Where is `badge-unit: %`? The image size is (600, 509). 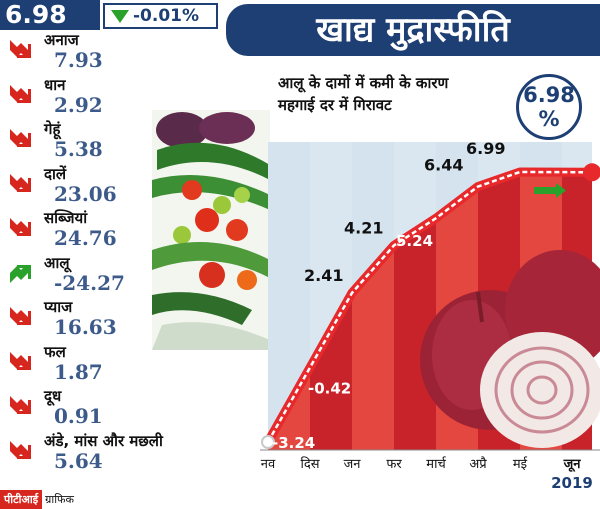 badge-unit: % is located at coordinates (549, 119).